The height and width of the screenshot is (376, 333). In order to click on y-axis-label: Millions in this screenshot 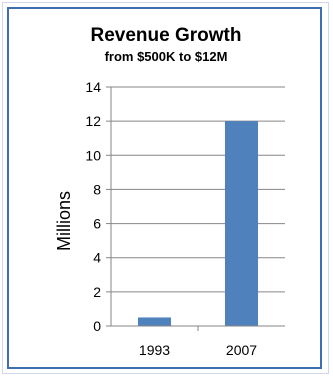, I will do `click(64, 221)`.